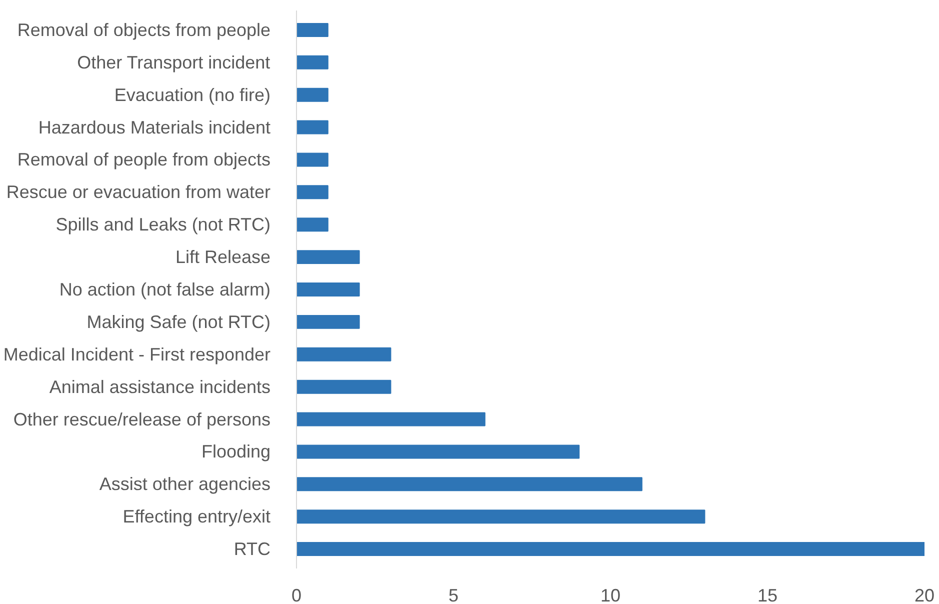 Image resolution: width=939 pixels, height=604 pixels. What do you see at coordinates (610, 595) in the screenshot?
I see `x-tick-label: 10` at bounding box center [610, 595].